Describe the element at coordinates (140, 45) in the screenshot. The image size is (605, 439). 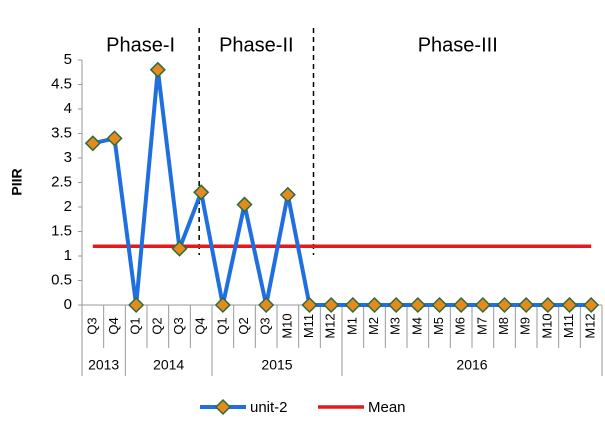
I see `phase-label: Phase-I` at that location.